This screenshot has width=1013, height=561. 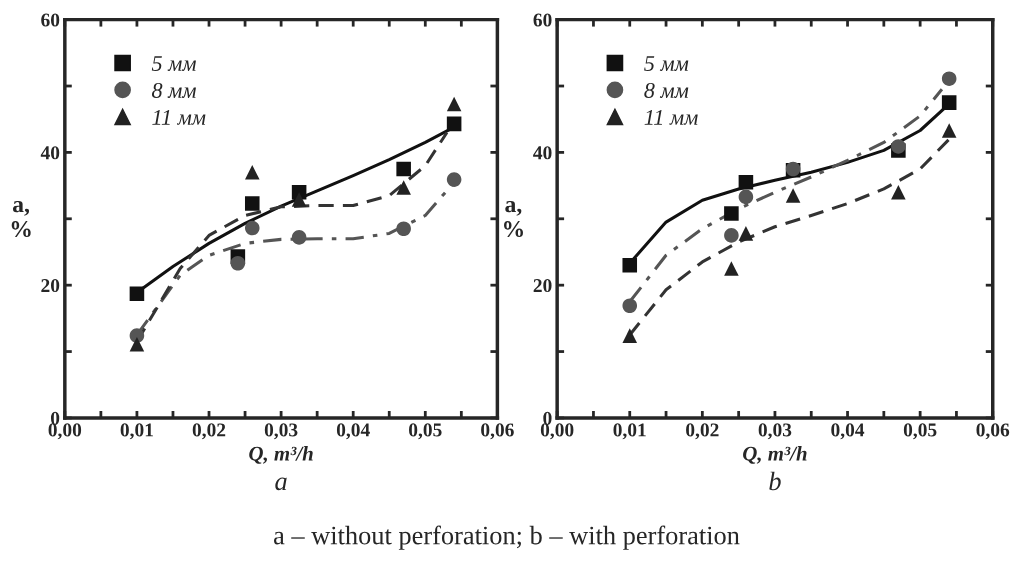 I want to click on text: b, so click(x=775, y=481).